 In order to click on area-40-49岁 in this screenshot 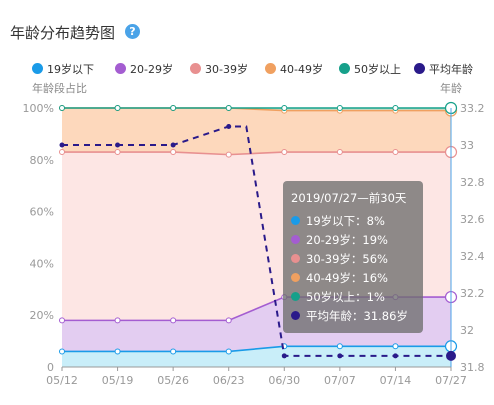, I will do `click(256, 131)`.